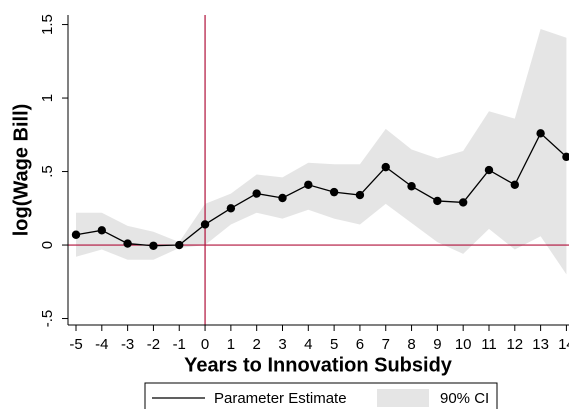 This screenshot has height=409, width=569. I want to click on y-tick-label: 1, so click(47, 98).